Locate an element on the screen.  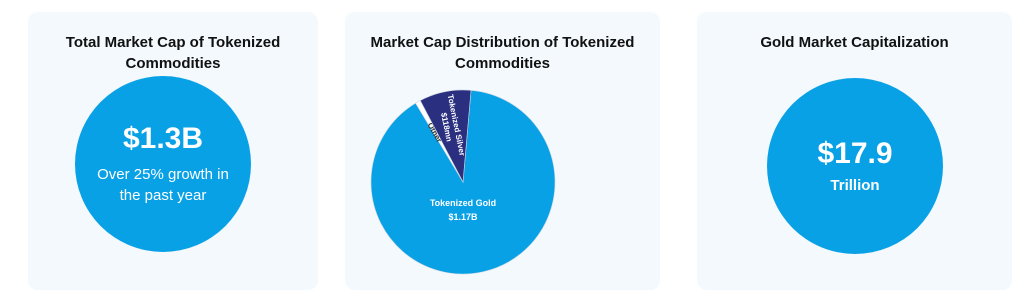
slice-label: Tokenized Gold is located at coordinates (463, 203).